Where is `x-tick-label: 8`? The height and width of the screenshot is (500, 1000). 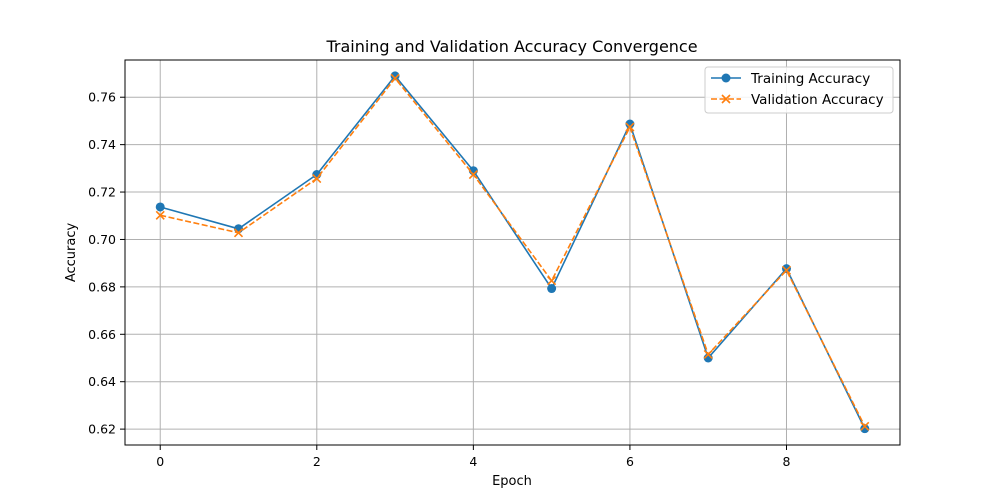 x-tick-label: 8 is located at coordinates (787, 461).